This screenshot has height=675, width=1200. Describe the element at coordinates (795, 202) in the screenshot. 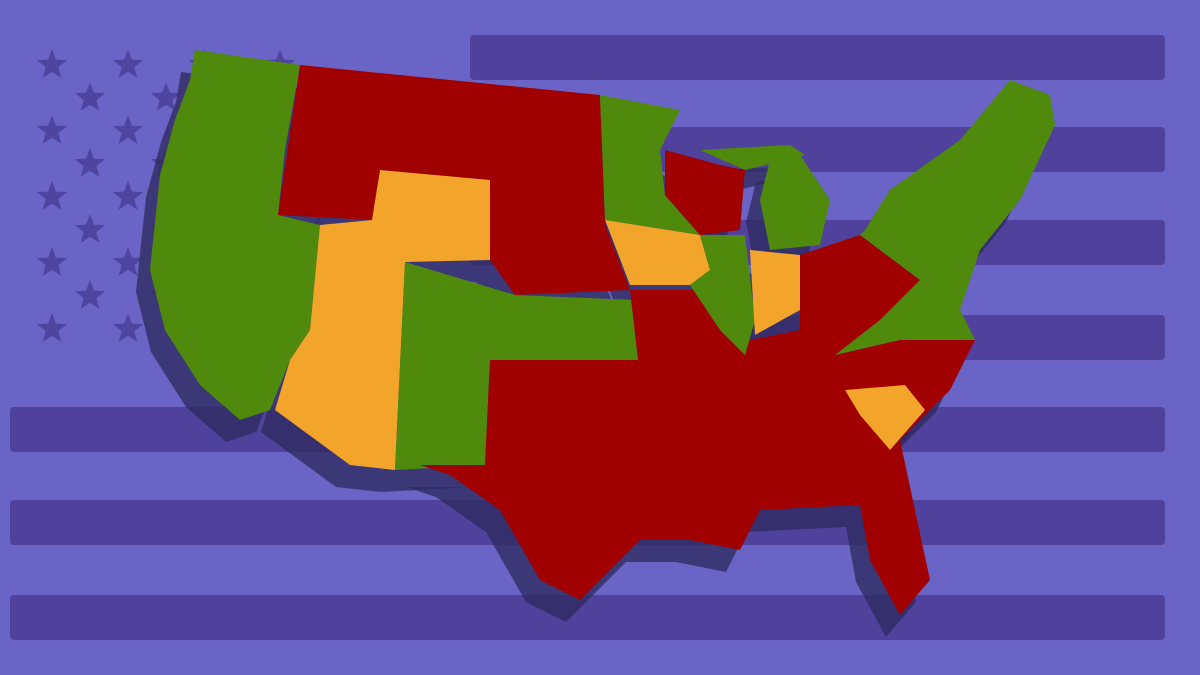

I see `state-region-michigan` at that location.